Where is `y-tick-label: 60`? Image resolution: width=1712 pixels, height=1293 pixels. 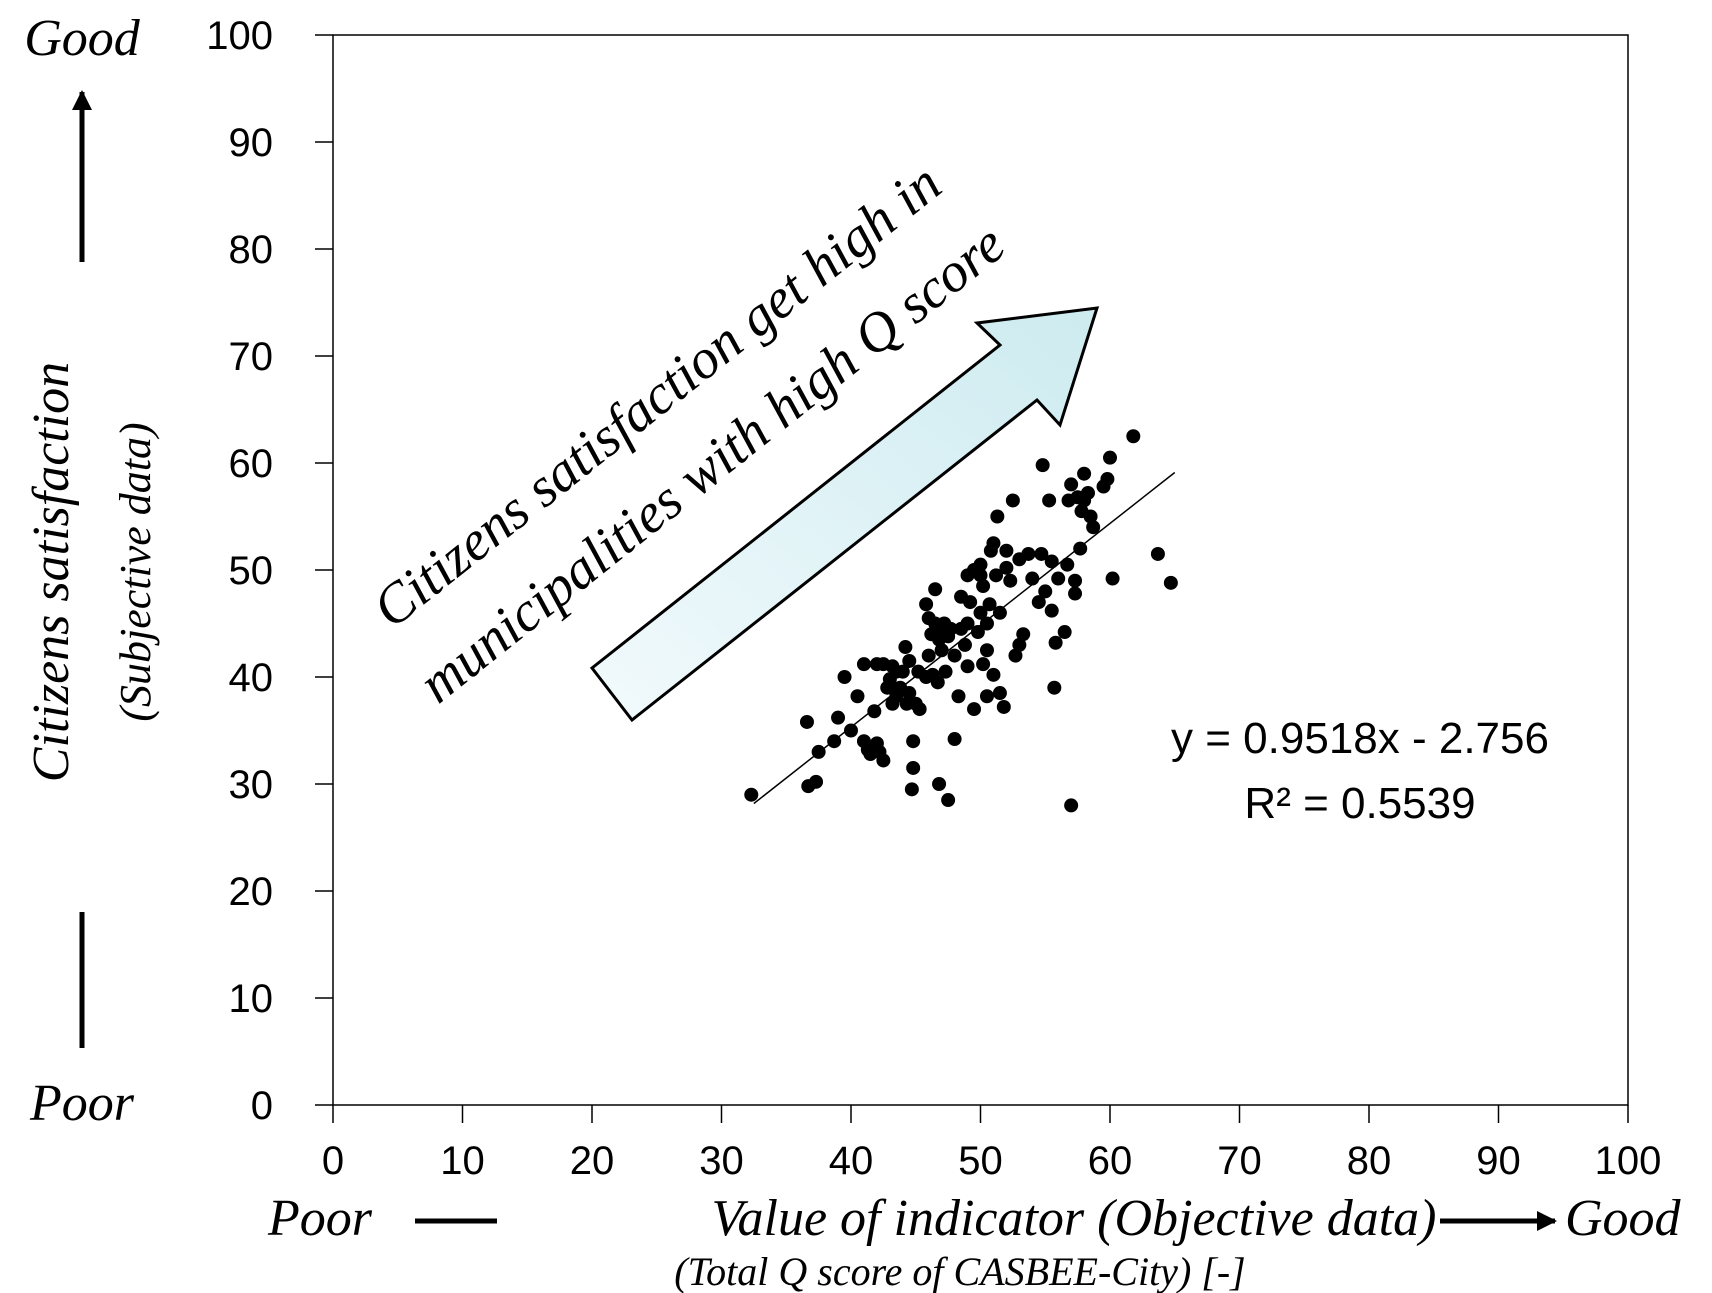
y-tick-label: 60 is located at coordinates (251, 464).